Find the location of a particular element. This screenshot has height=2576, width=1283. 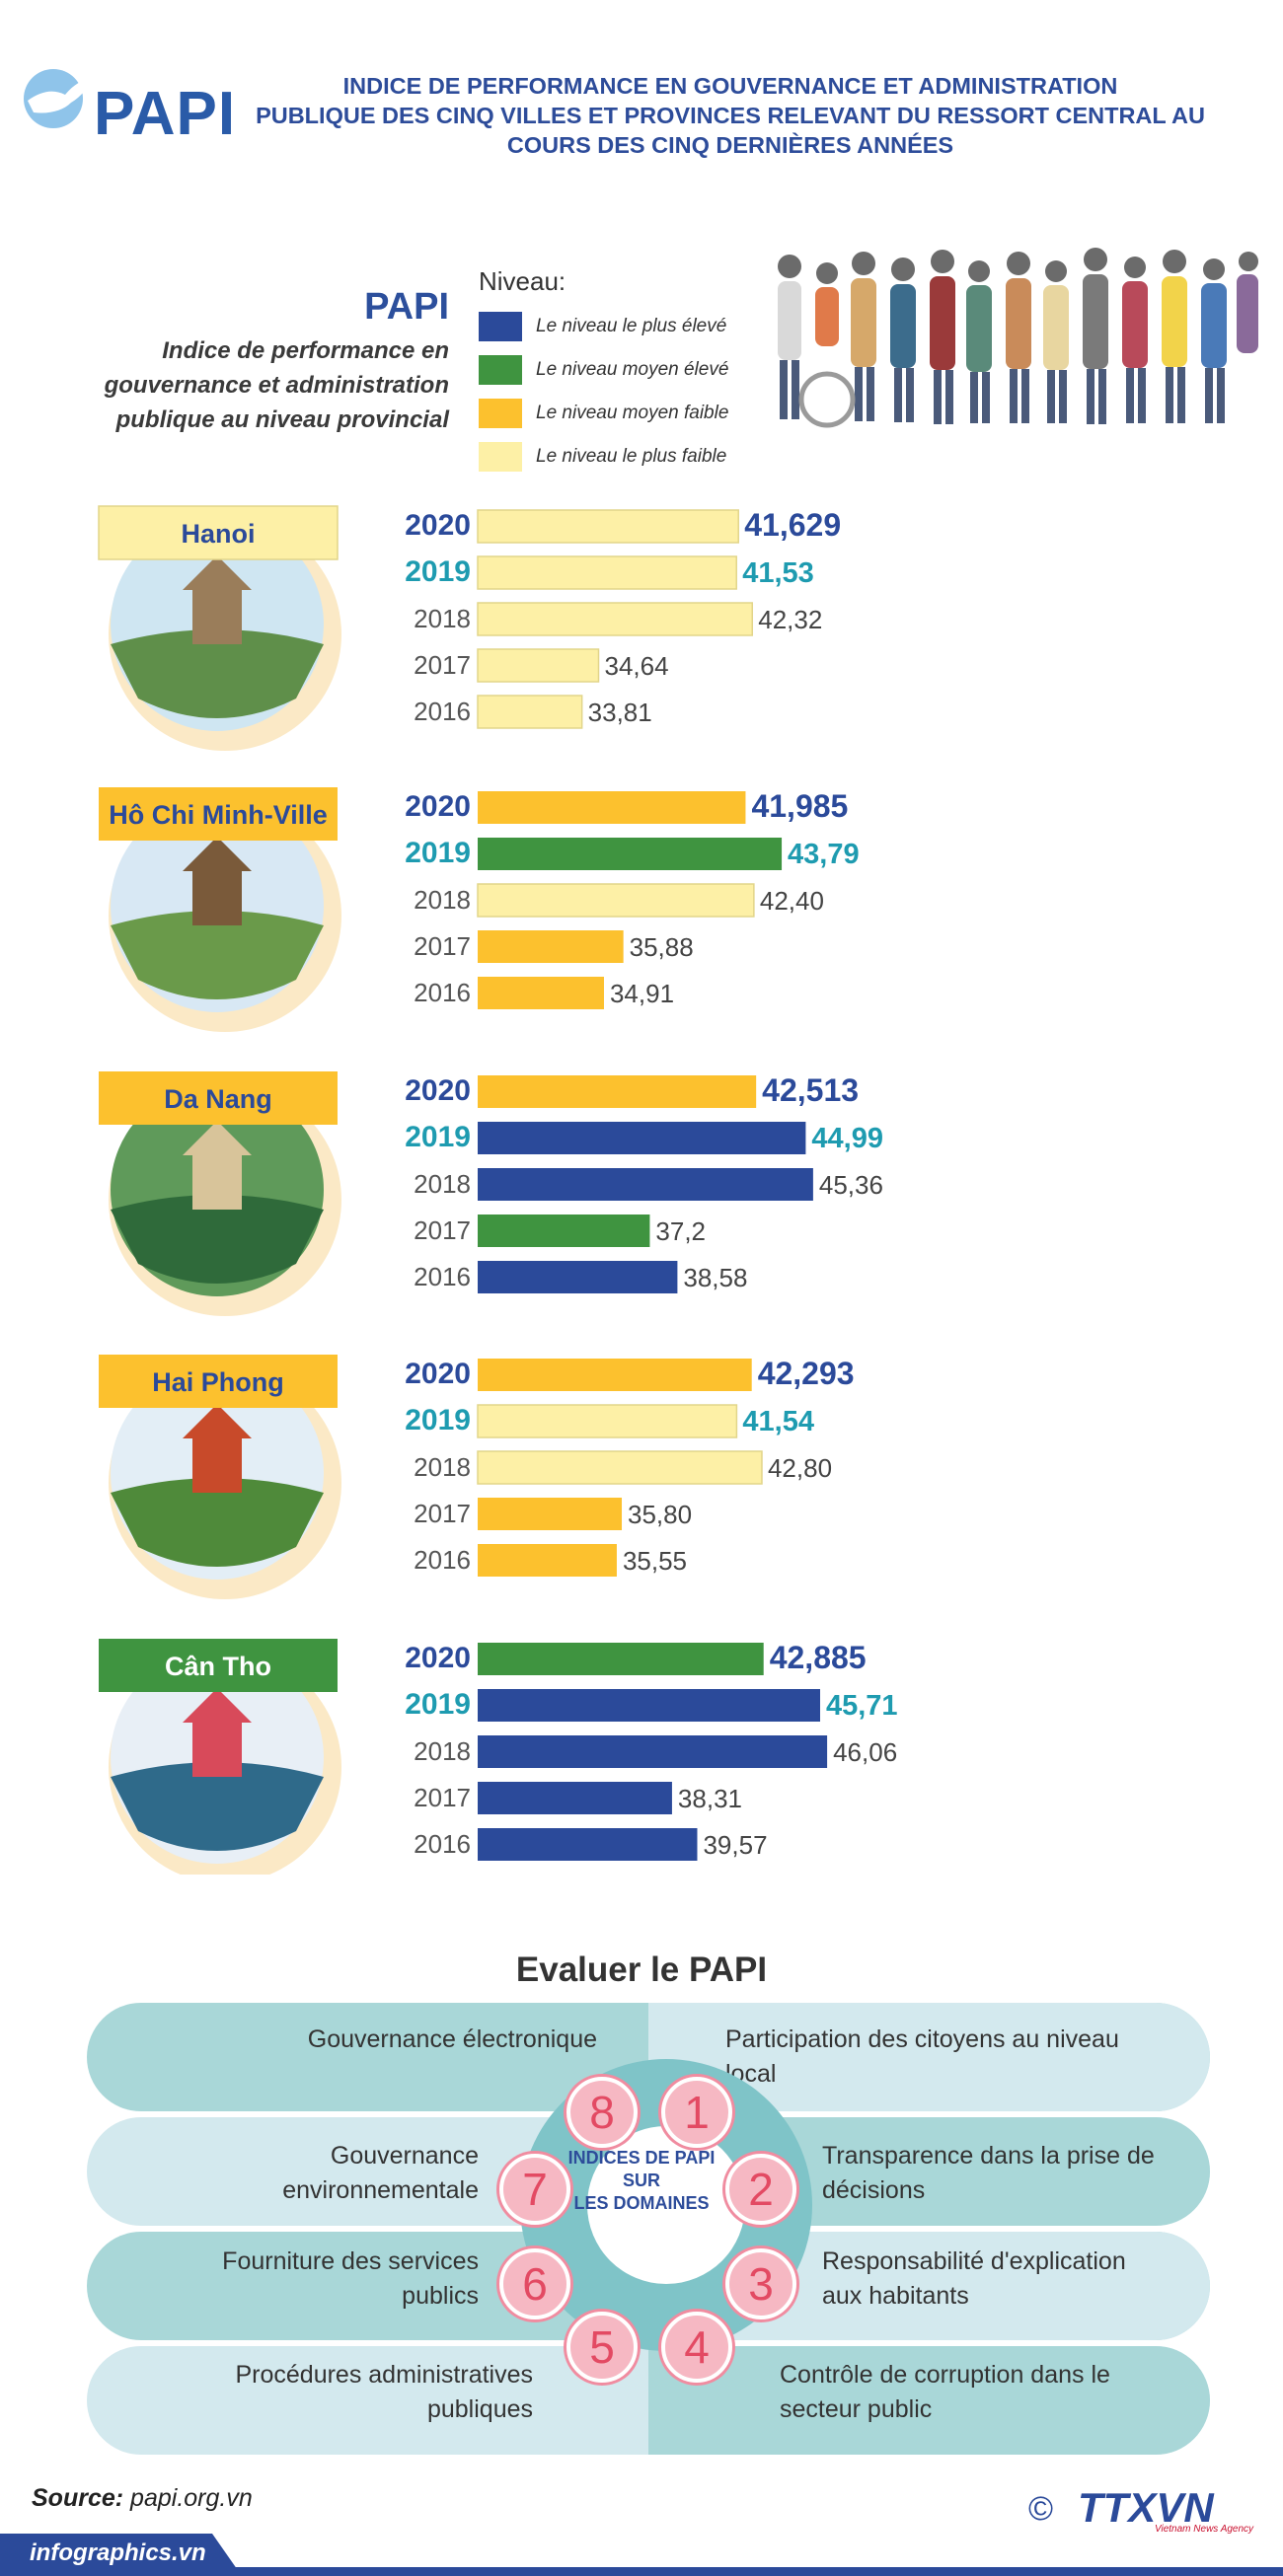

agency-logo: © TTXVN Vietnam News Agency is located at coordinates (1141, 2509).